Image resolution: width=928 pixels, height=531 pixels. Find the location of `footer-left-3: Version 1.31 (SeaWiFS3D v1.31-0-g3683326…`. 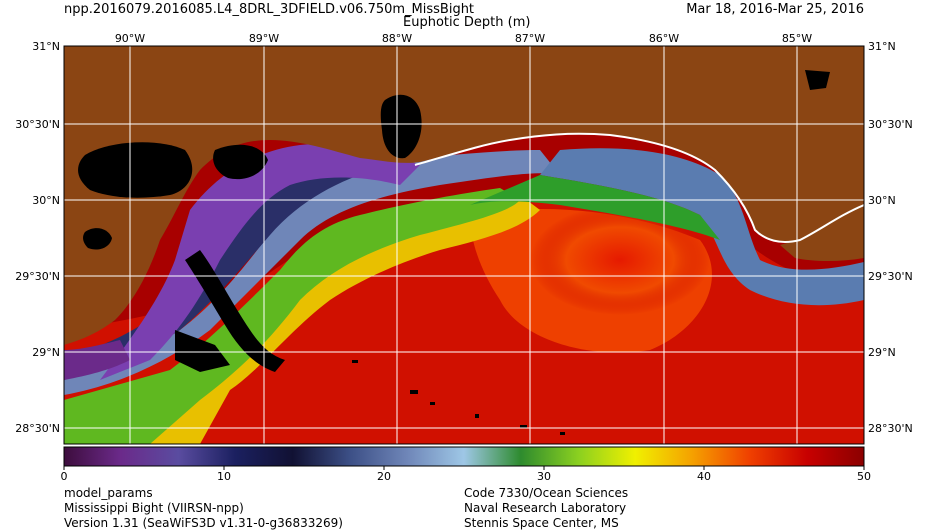

footer-left-3: Version 1.31 (SeaWiFS3D v1.31-0-g3683326… is located at coordinates (203, 523).